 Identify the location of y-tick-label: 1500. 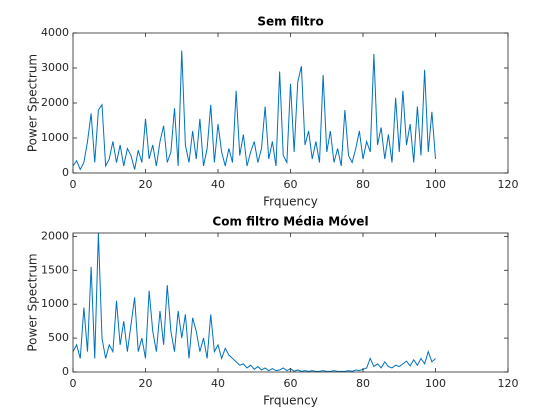
(55, 269).